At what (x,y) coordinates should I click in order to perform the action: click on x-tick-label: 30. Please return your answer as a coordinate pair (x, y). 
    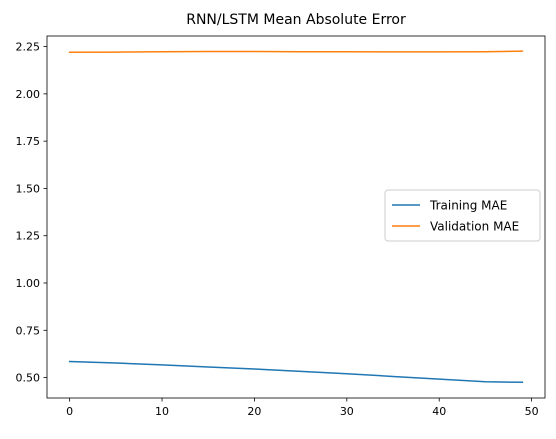
    Looking at the image, I should click on (347, 411).